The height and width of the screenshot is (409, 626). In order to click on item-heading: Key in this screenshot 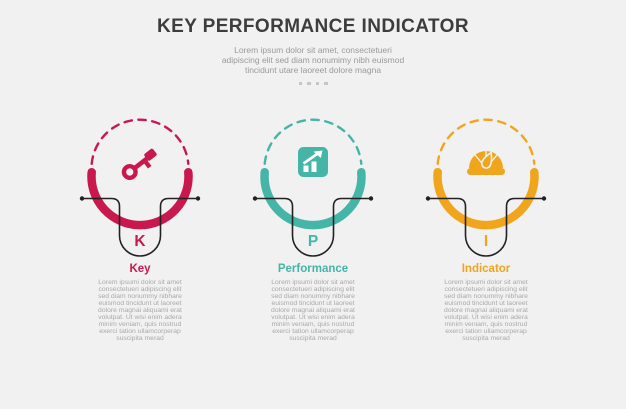, I will do `click(140, 269)`.